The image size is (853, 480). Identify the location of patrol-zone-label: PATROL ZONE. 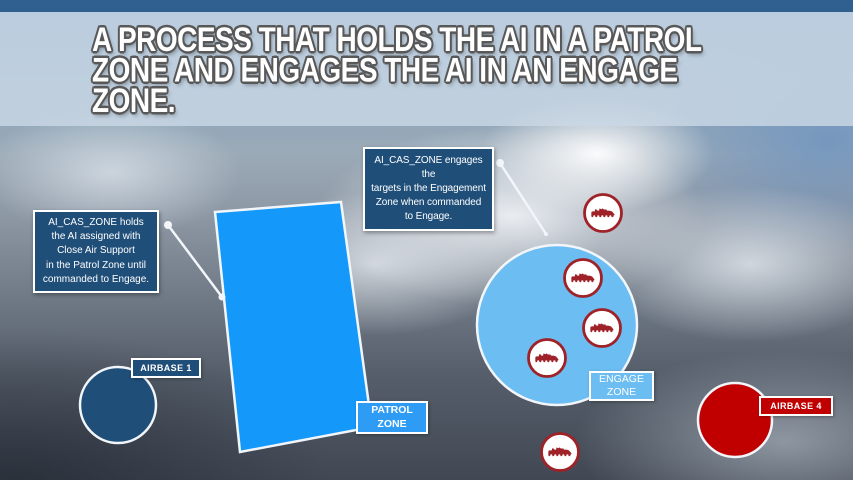
(392, 417).